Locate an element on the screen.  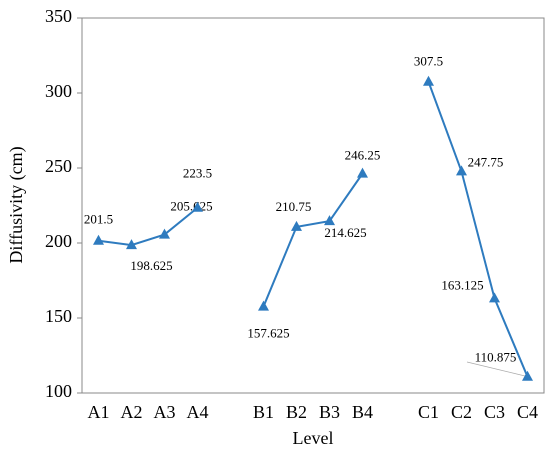
x-tick-label: C2 is located at coordinates (461, 412).